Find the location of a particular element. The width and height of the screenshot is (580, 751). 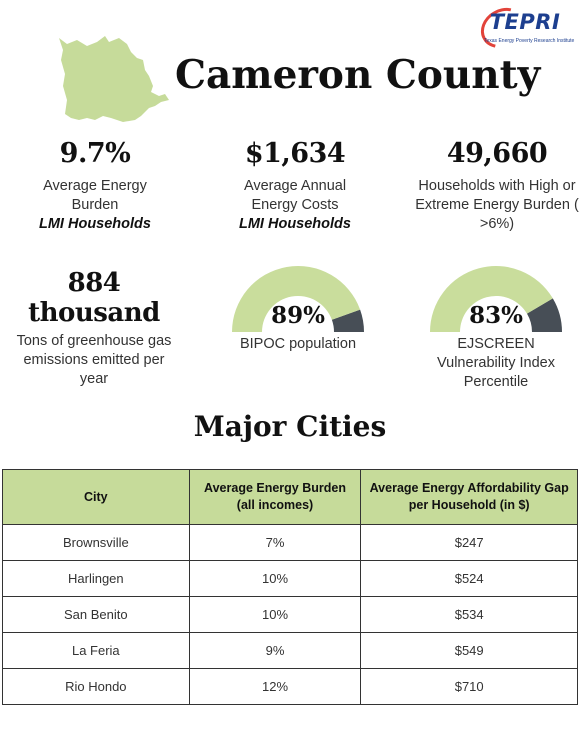

cell-city: La Feria is located at coordinates (96, 650).